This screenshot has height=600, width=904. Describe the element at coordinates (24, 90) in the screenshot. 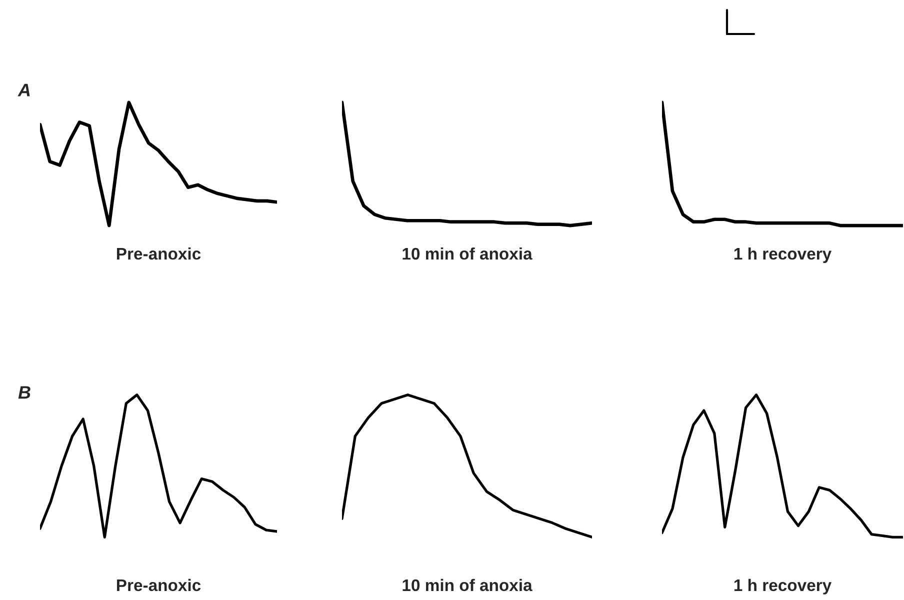

I see `chart-title: A` at that location.